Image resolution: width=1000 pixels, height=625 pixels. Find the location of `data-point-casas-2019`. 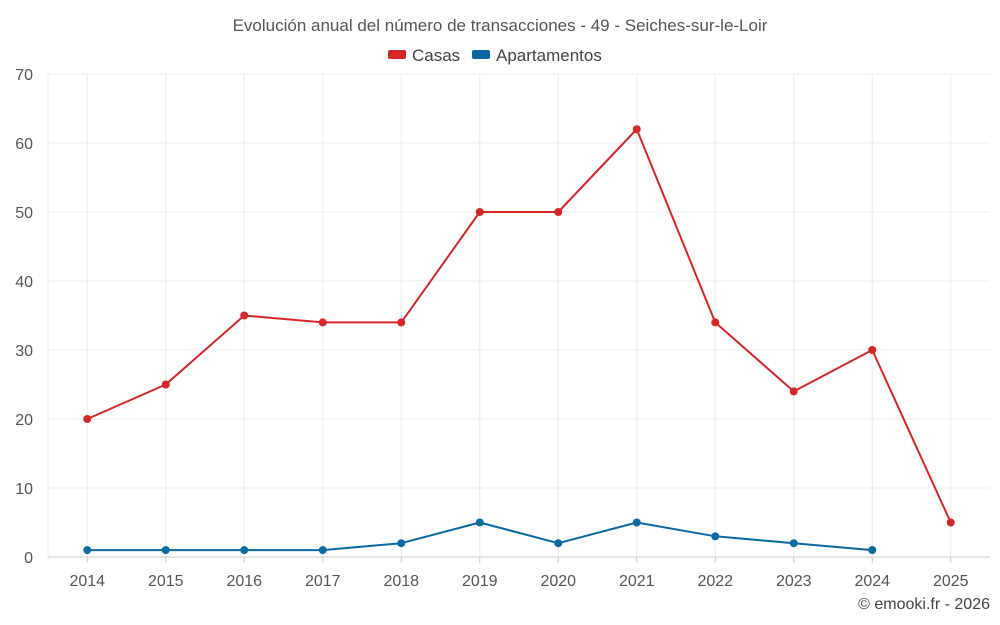

data-point-casas-2019 is located at coordinates (479, 212).